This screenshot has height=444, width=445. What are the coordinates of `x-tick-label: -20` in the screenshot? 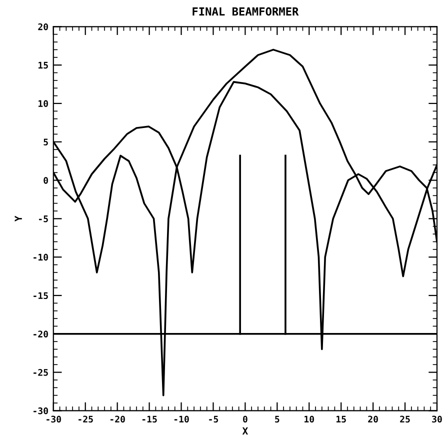 It's located at (117, 419).